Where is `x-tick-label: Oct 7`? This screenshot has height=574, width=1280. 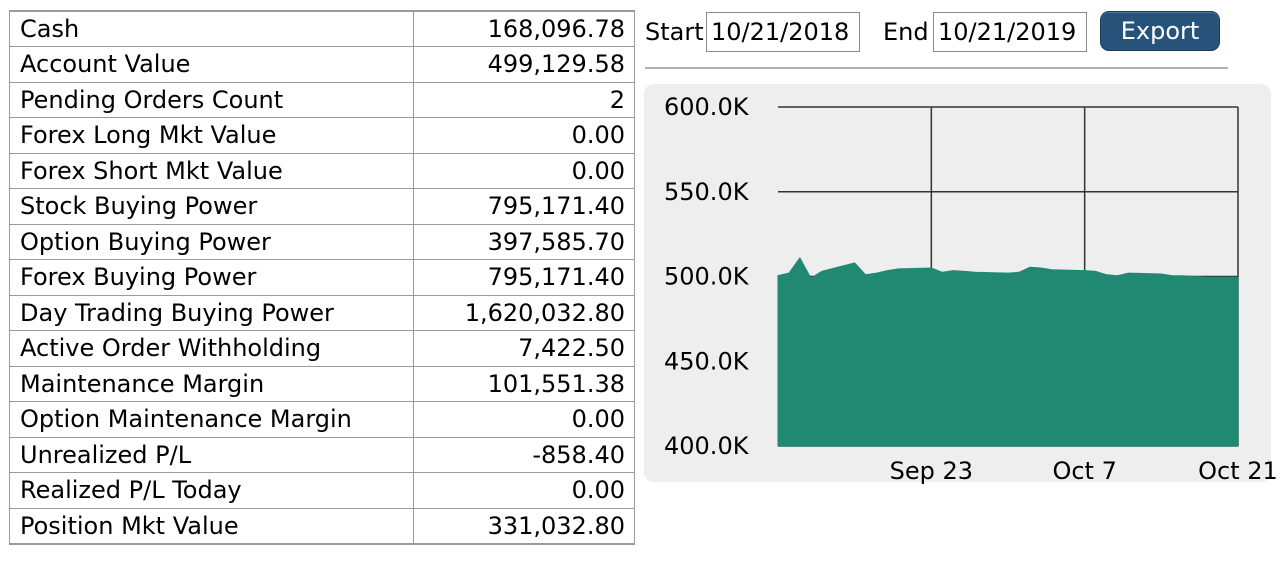 x-tick-label: Oct 7 is located at coordinates (1084, 471).